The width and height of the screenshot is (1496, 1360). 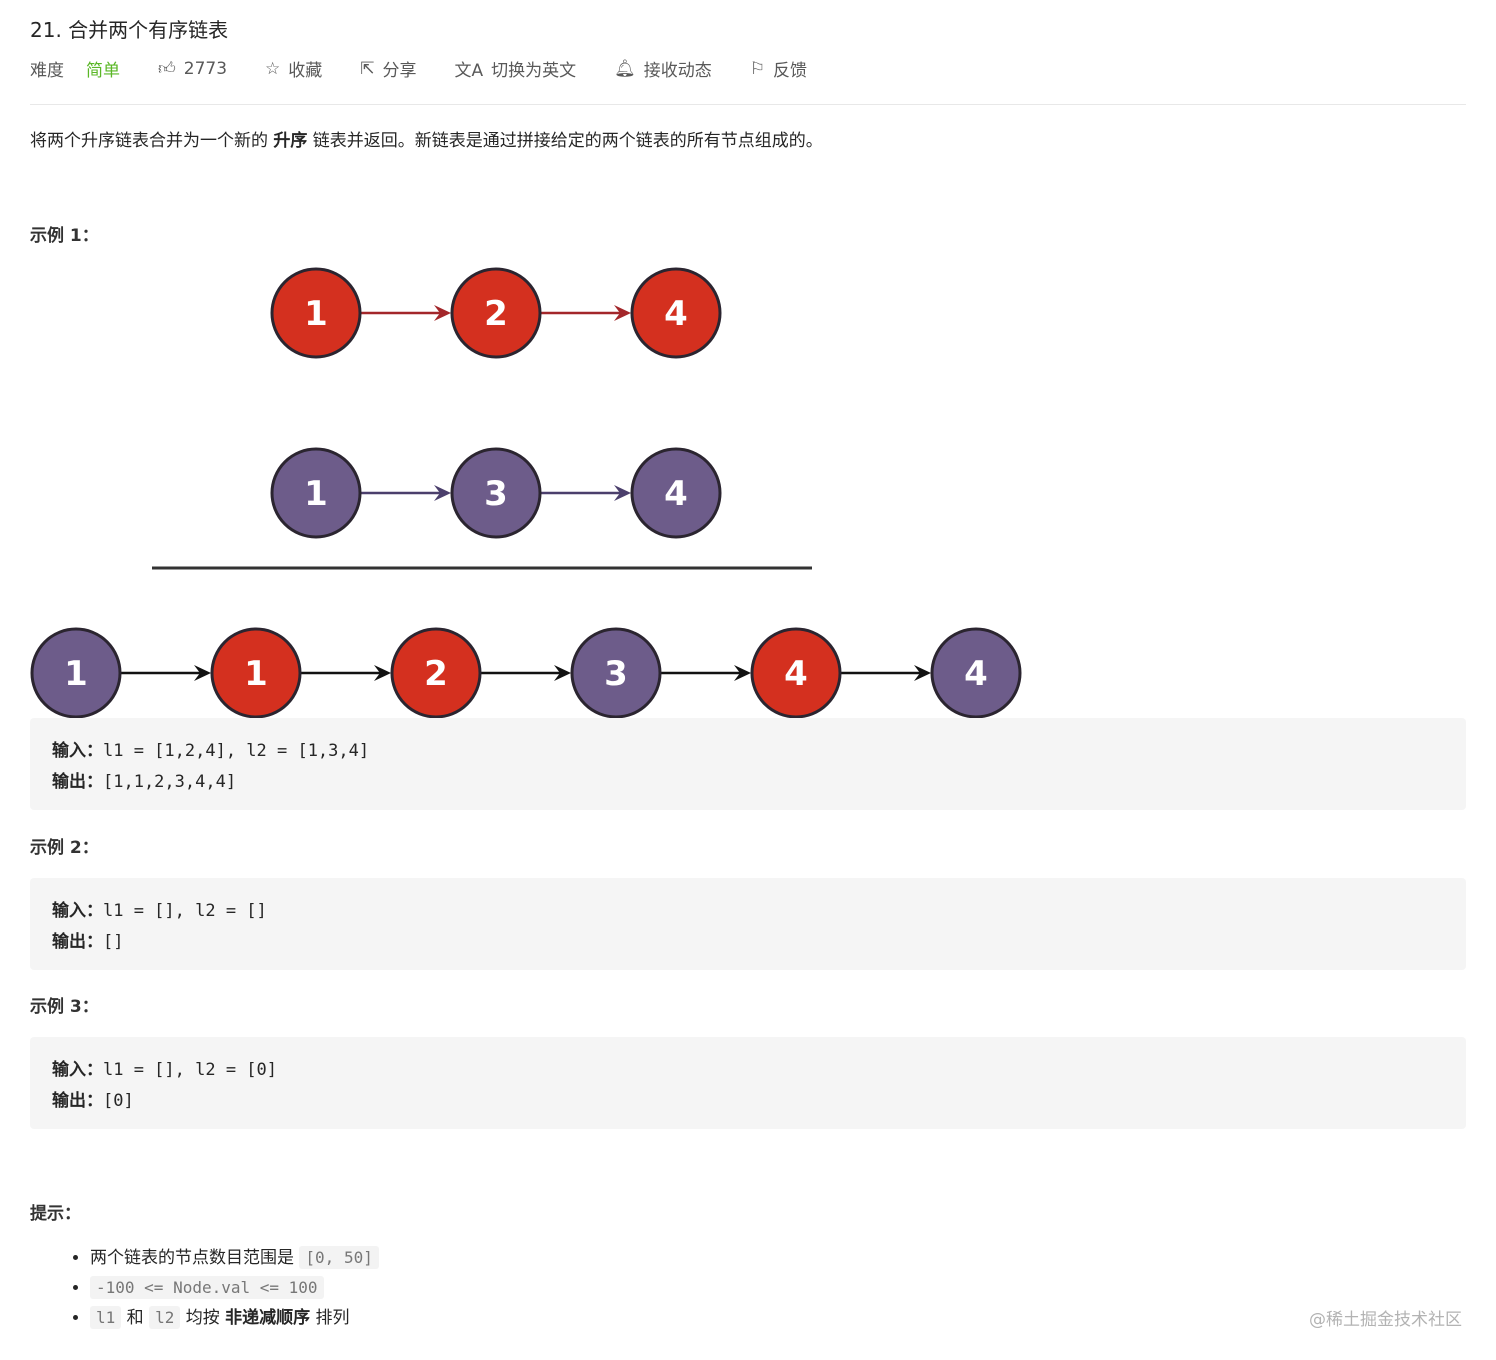 What do you see at coordinates (469, 71) in the screenshot?
I see `translate-icon: 文A` at bounding box center [469, 71].